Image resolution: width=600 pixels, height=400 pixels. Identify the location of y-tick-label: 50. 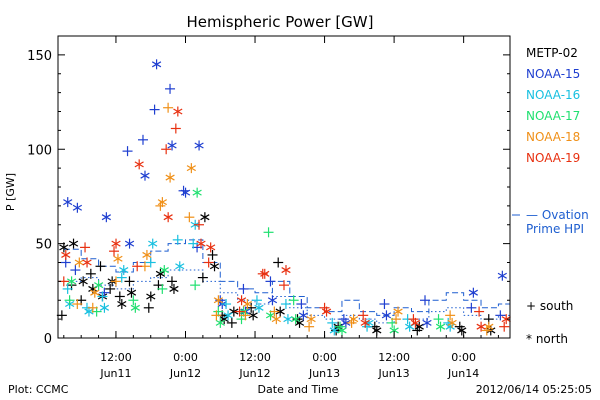
(43, 245).